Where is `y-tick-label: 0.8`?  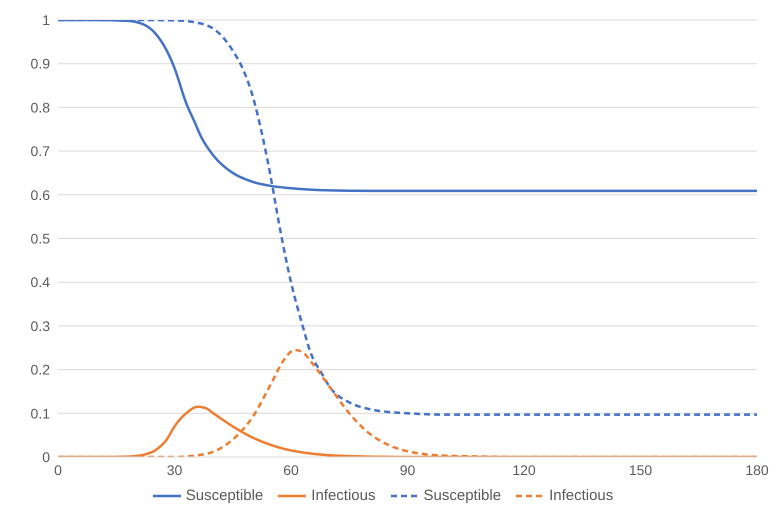
y-tick-label: 0.8 is located at coordinates (40, 107).